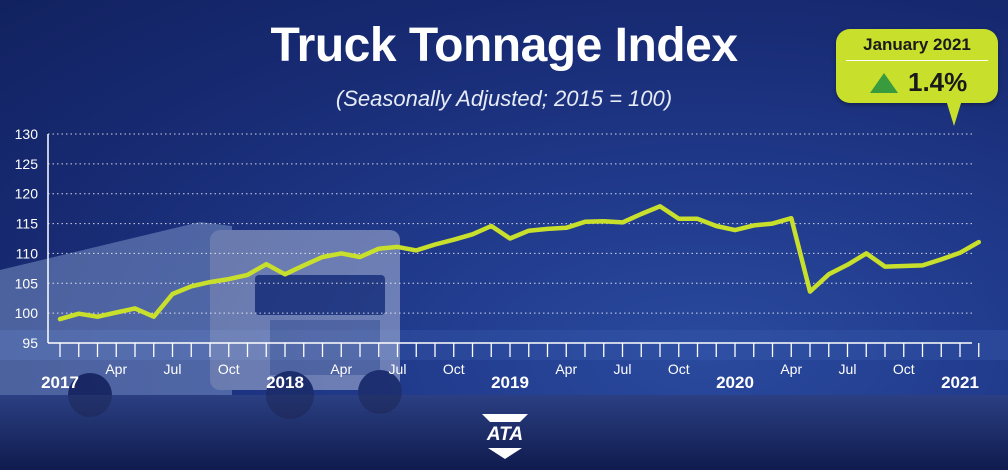  What do you see at coordinates (27, 164) in the screenshot?
I see `y-tick-label: 125` at bounding box center [27, 164].